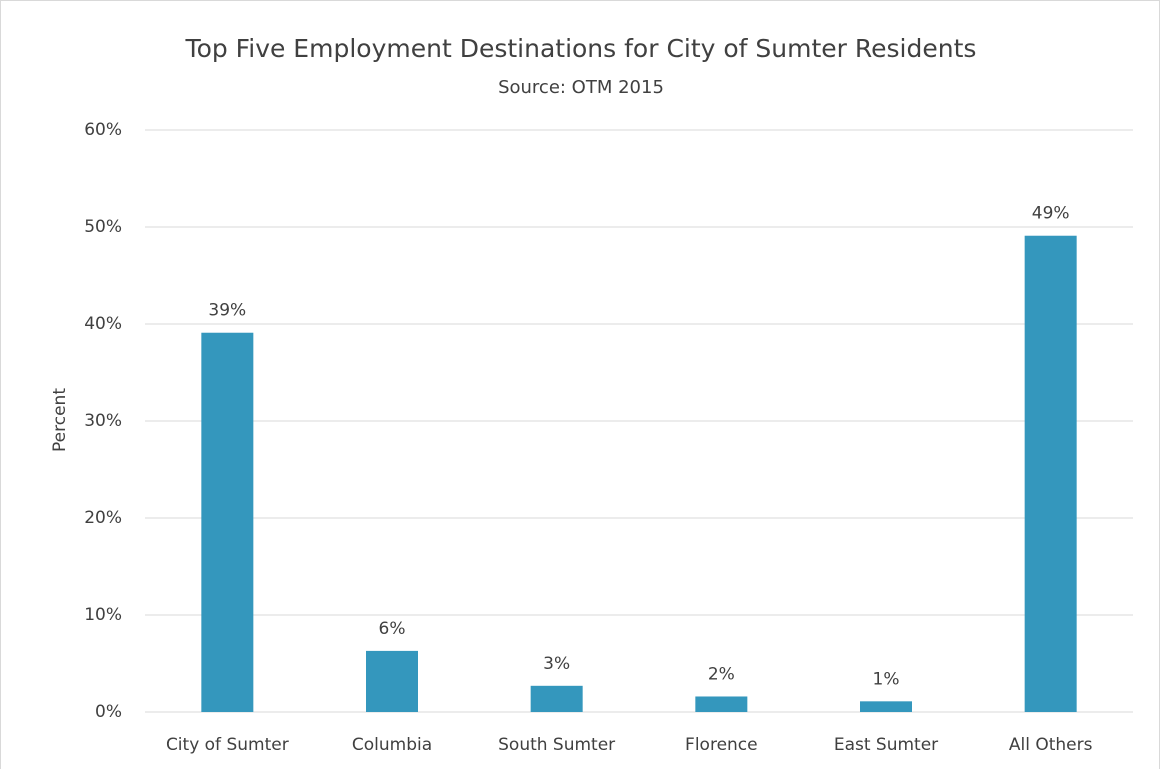 Image resolution: width=1160 pixels, height=769 pixels. Describe the element at coordinates (1051, 745) in the screenshot. I see `x-tick-label: All Others` at that location.